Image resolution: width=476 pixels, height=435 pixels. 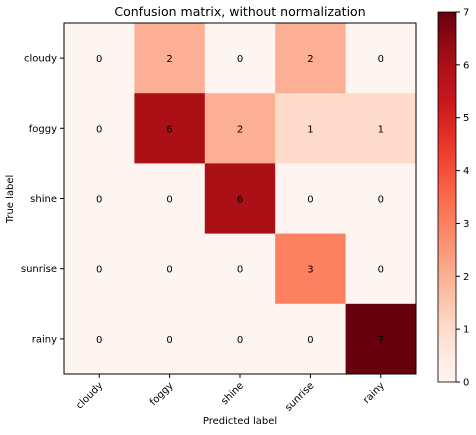 What do you see at coordinates (44, 339) in the screenshot?
I see `y-tick-label: rainy` at bounding box center [44, 339].